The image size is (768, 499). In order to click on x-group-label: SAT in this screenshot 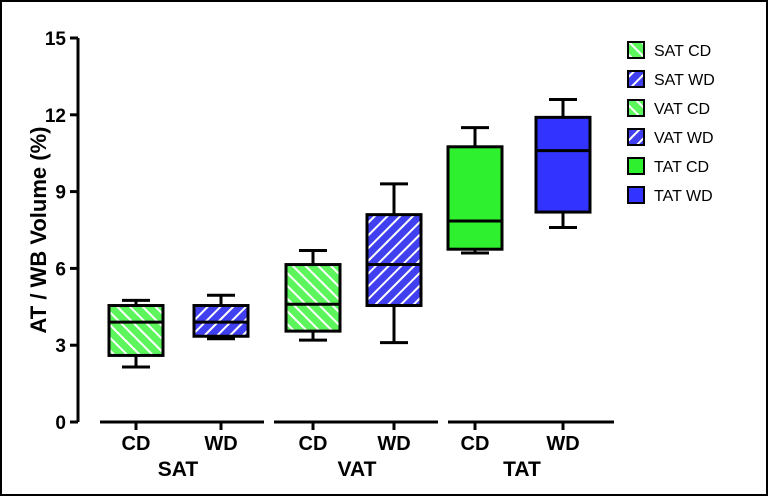, I will do `click(178, 469)`.